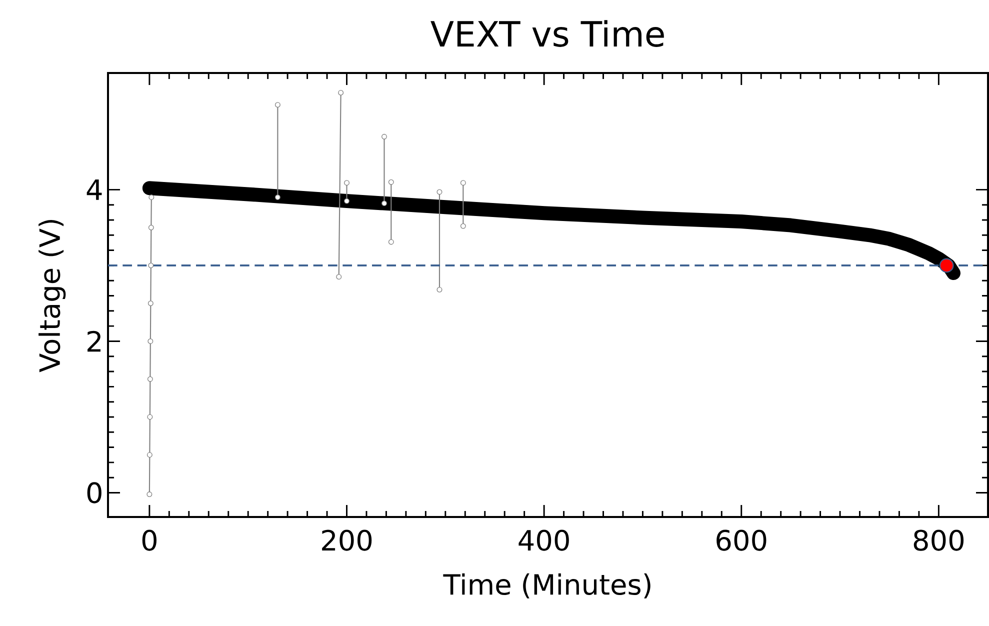 The height and width of the screenshot is (626, 989). I want to click on x-tick-label: 800, so click(939, 540).